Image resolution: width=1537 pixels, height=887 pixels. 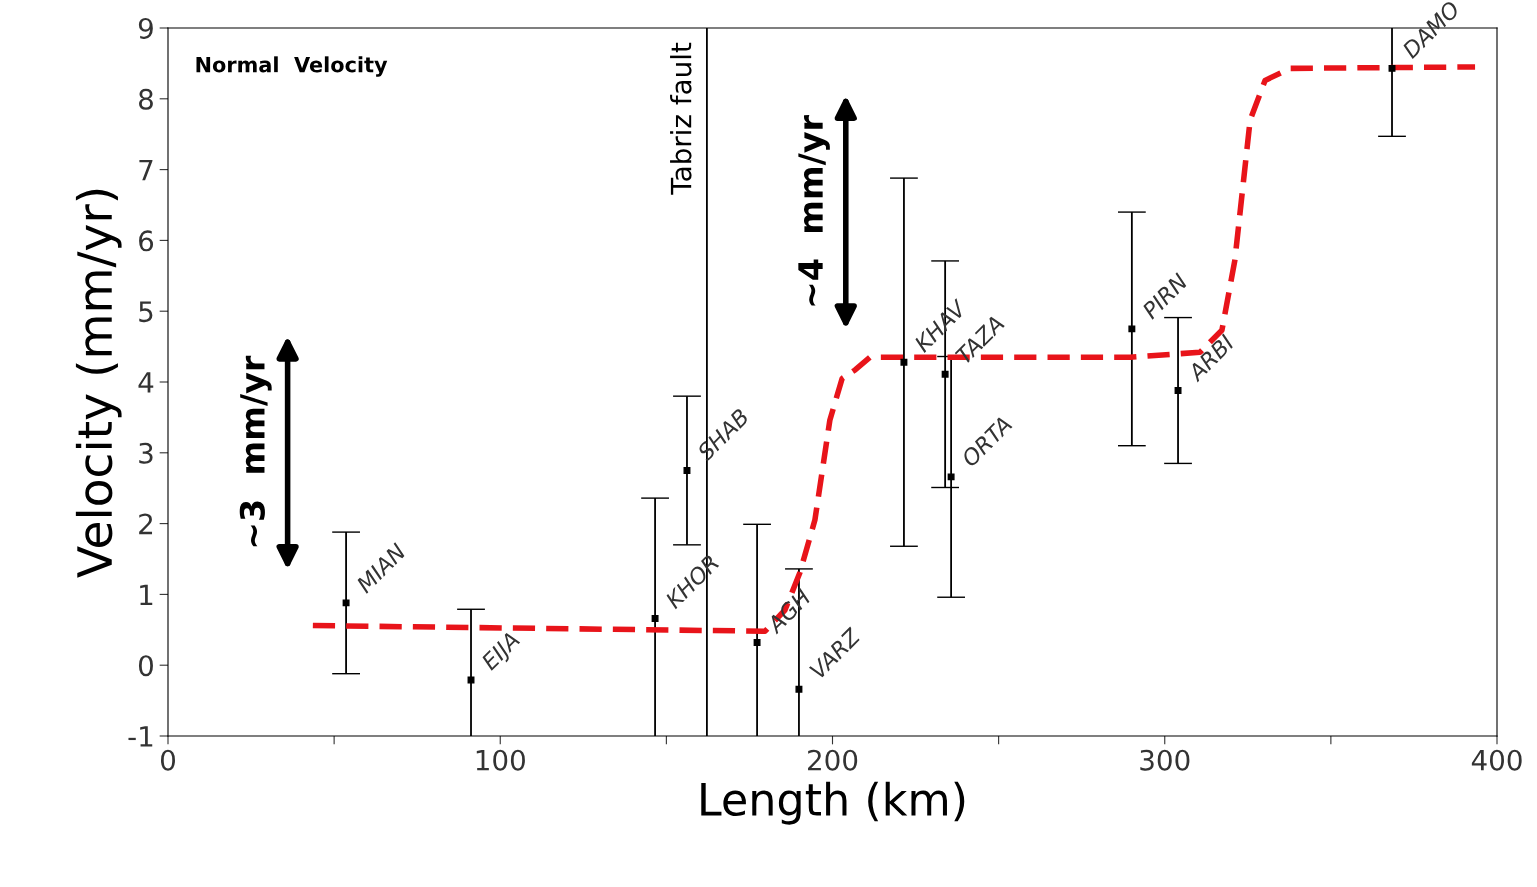 What do you see at coordinates (500, 760) in the screenshot?
I see `x-tick-label: 100` at bounding box center [500, 760].